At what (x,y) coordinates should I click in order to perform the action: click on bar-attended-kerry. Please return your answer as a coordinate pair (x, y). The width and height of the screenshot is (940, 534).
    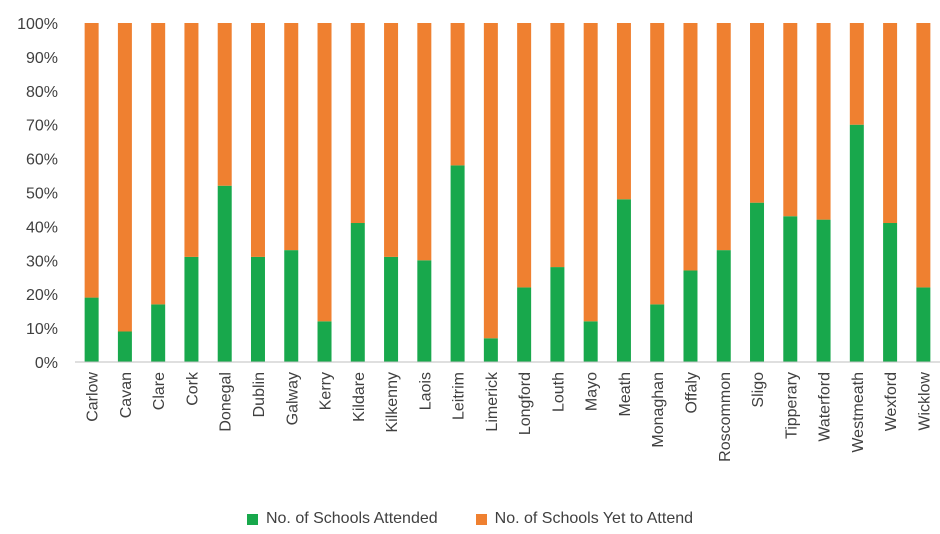
    Looking at the image, I should click on (324, 341).